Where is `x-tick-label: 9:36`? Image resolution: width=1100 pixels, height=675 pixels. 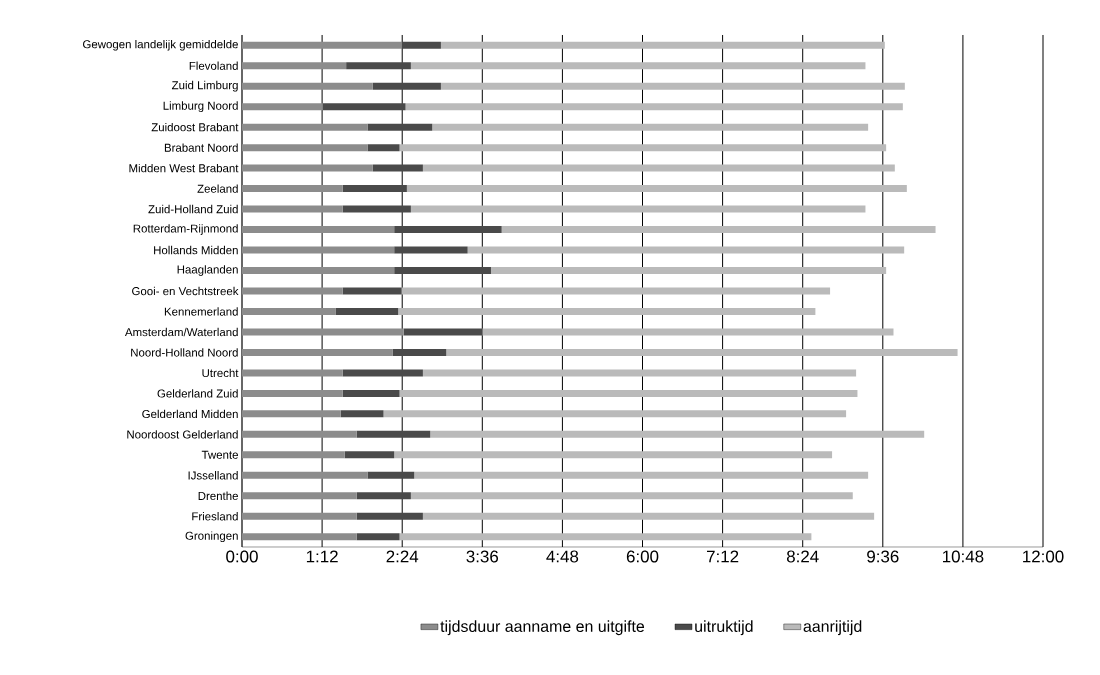
x-tick-label: 9:36 is located at coordinates (883, 556).